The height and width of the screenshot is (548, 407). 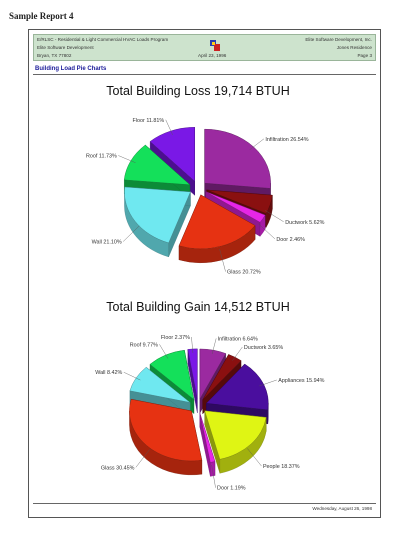 I want to click on slice-label-ductwork: Ductwork 3.65%, so click(x=263, y=348).